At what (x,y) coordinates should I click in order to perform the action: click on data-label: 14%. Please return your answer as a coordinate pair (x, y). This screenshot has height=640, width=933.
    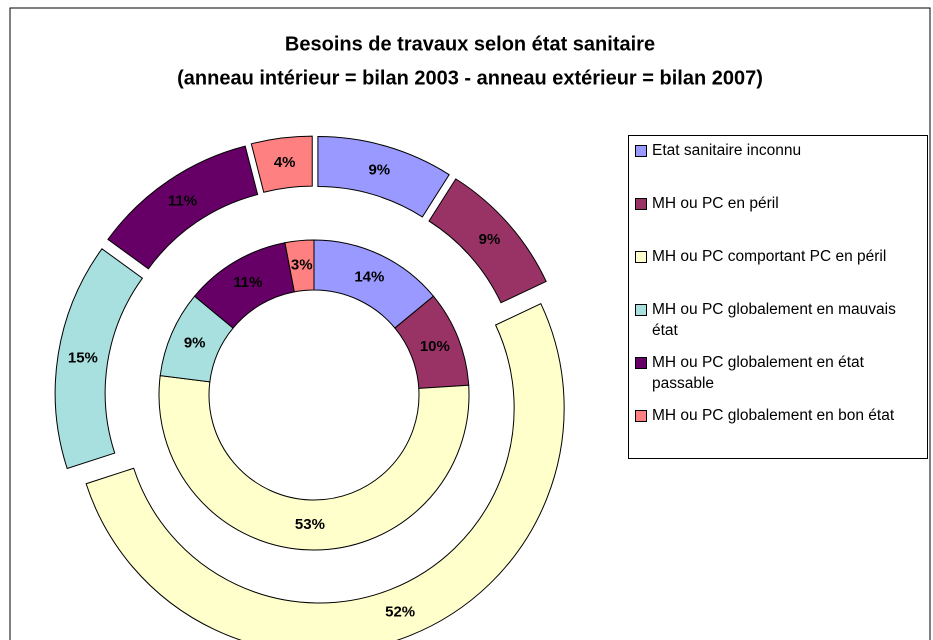
    Looking at the image, I should click on (369, 276).